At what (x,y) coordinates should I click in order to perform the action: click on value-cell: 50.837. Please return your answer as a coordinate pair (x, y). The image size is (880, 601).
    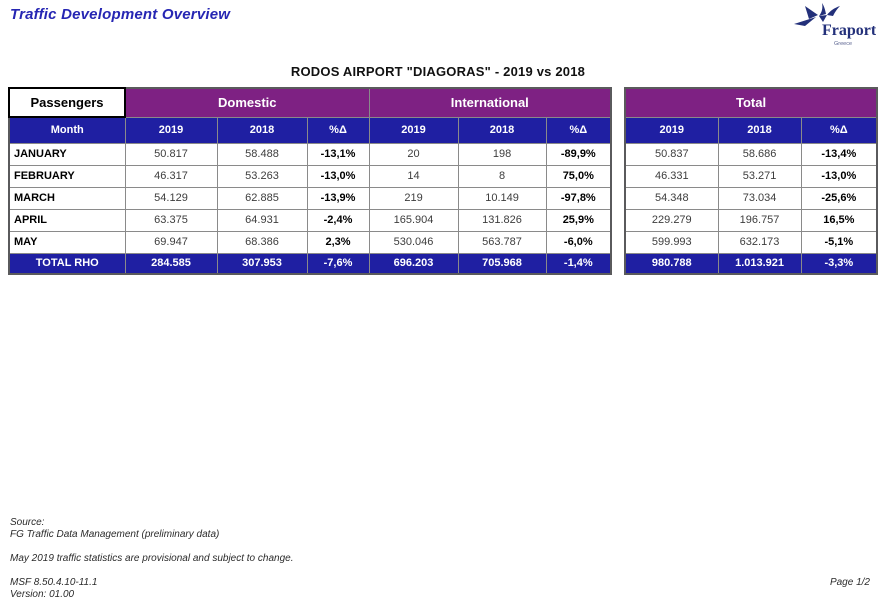
    Looking at the image, I should click on (671, 154).